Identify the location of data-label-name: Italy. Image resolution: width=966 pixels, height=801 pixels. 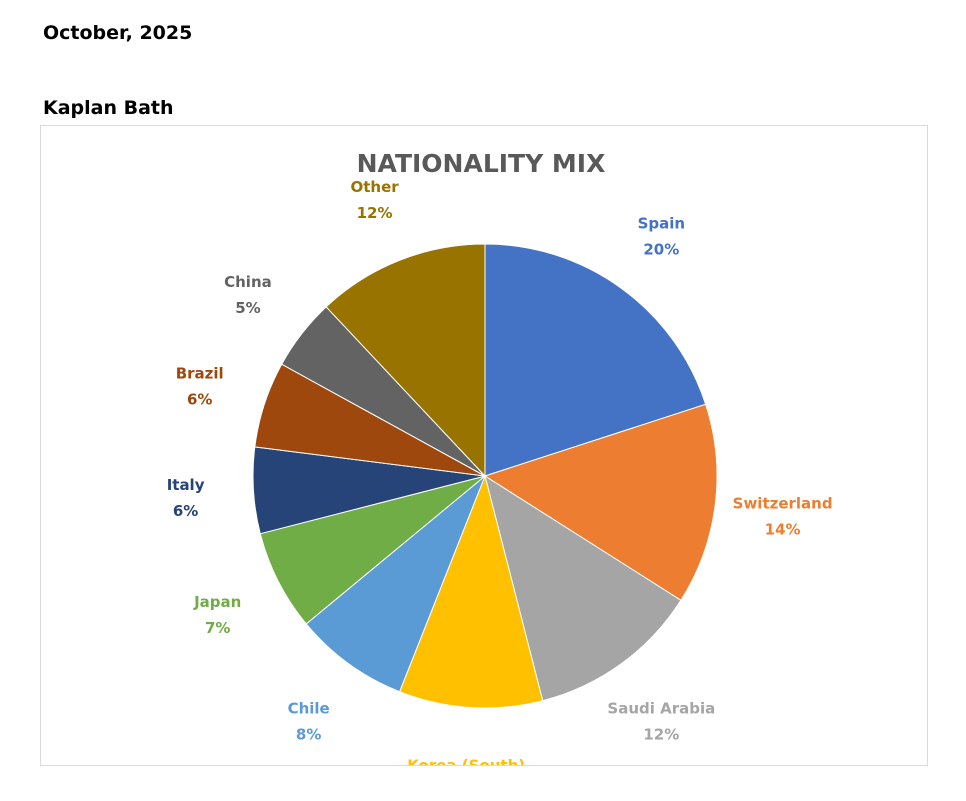
(186, 485).